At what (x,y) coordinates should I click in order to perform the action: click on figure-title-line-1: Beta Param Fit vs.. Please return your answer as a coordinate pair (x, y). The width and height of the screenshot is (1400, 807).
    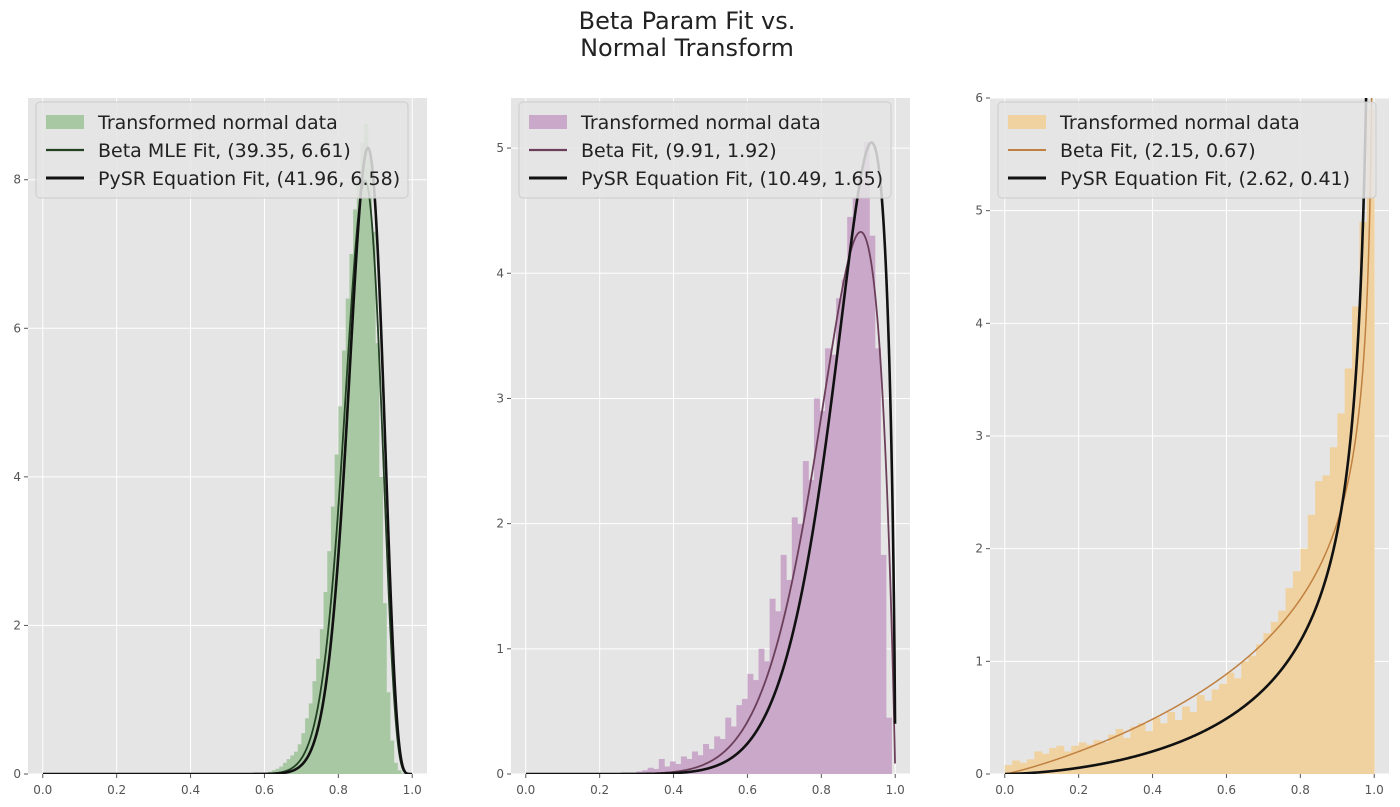
    Looking at the image, I should click on (687, 21).